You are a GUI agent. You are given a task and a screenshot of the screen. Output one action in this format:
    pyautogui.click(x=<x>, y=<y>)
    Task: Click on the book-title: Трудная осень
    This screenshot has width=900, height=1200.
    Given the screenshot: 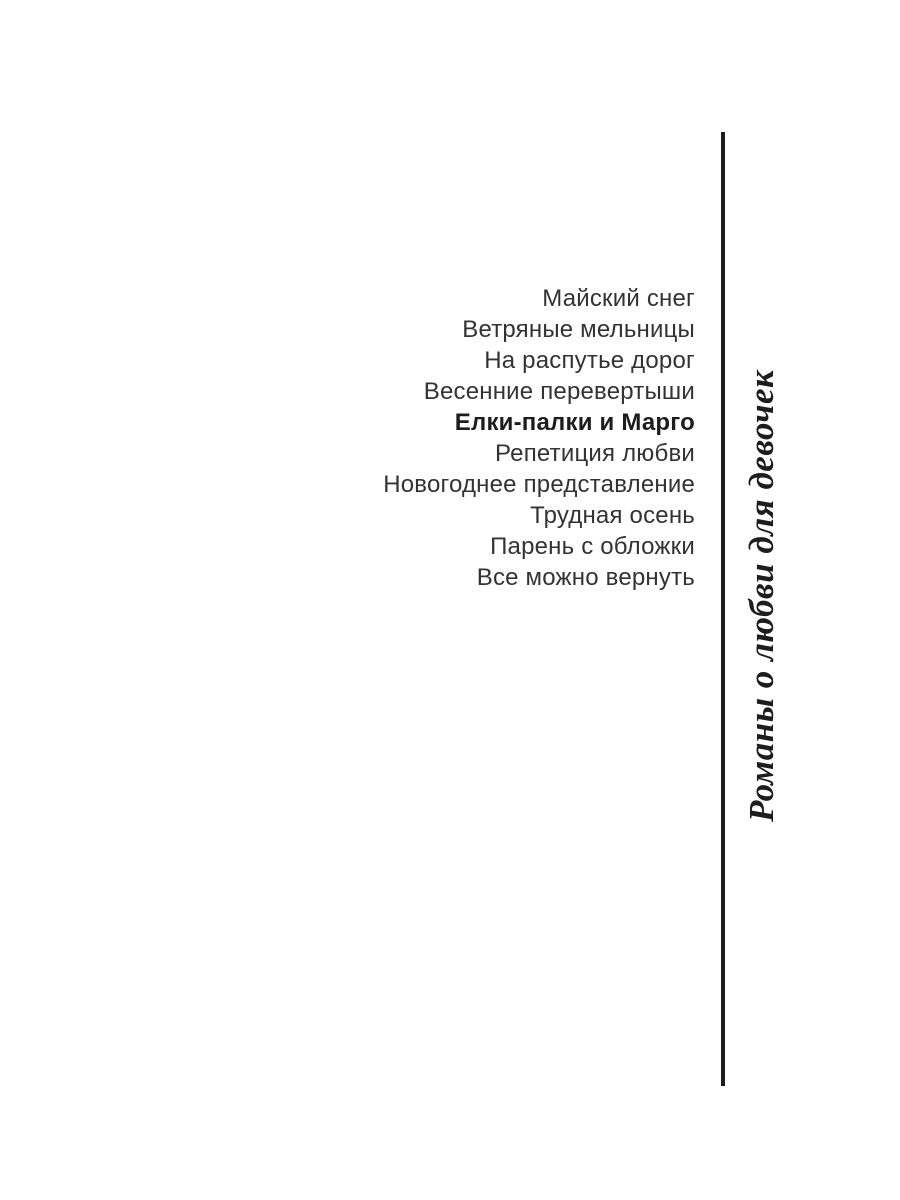 What is the action you would take?
    pyautogui.click(x=612, y=515)
    